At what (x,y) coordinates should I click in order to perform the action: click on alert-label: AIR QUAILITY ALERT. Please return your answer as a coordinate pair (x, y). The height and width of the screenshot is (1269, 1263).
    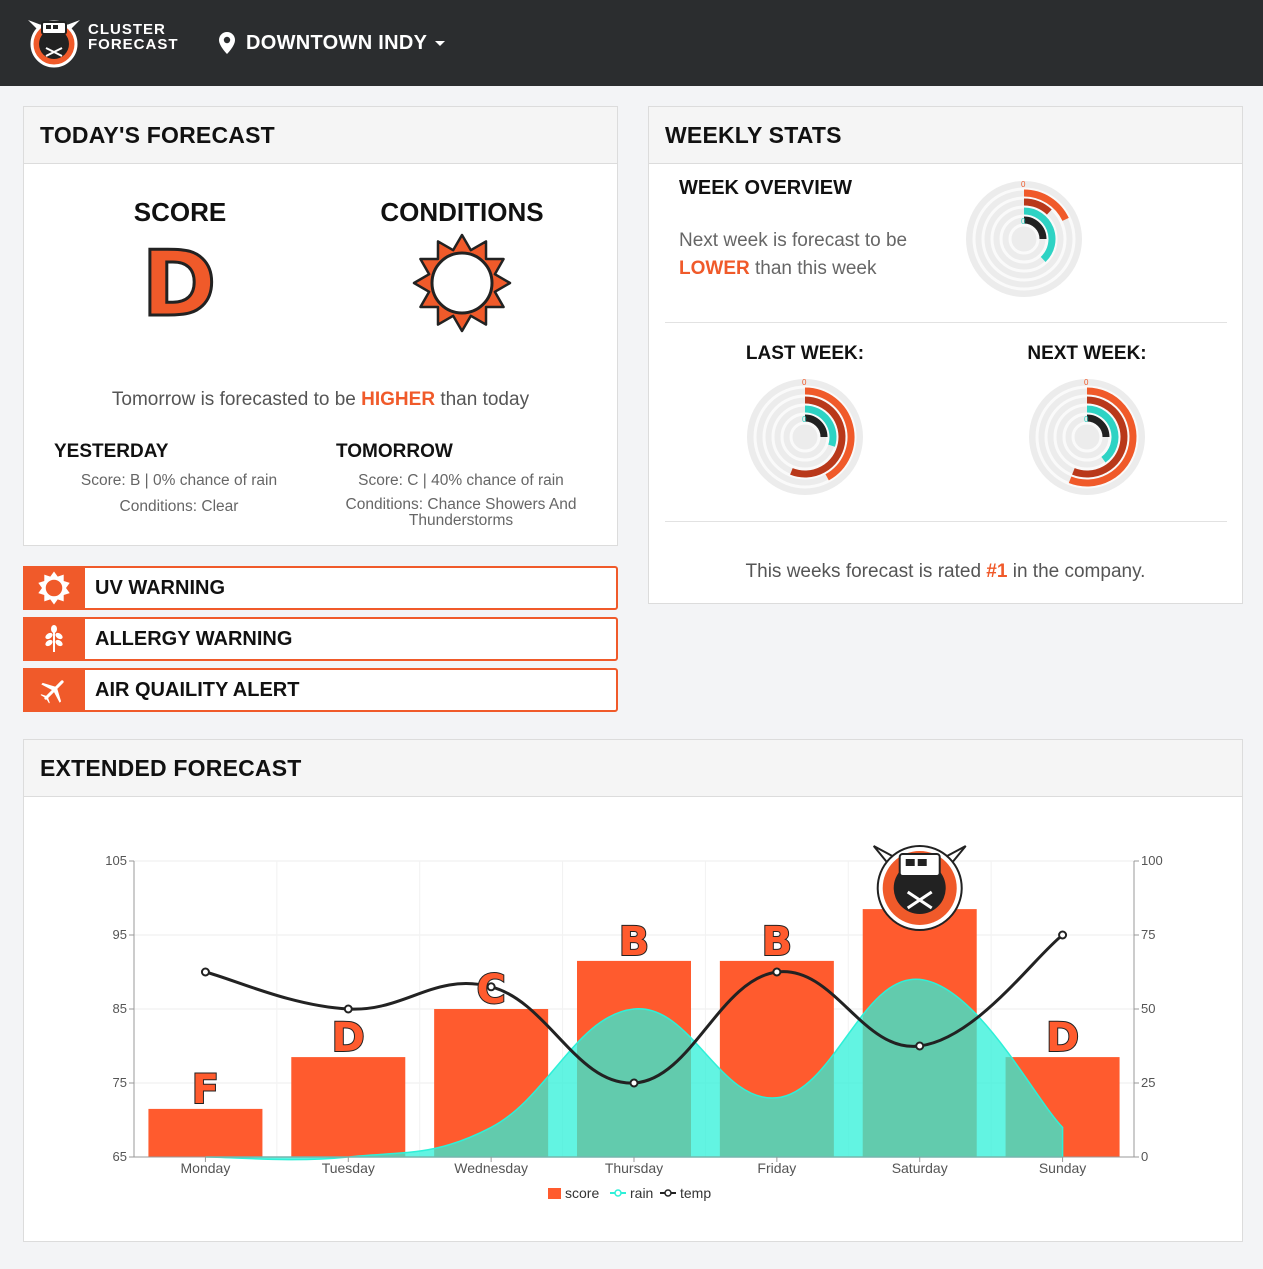
    Looking at the image, I should click on (197, 690).